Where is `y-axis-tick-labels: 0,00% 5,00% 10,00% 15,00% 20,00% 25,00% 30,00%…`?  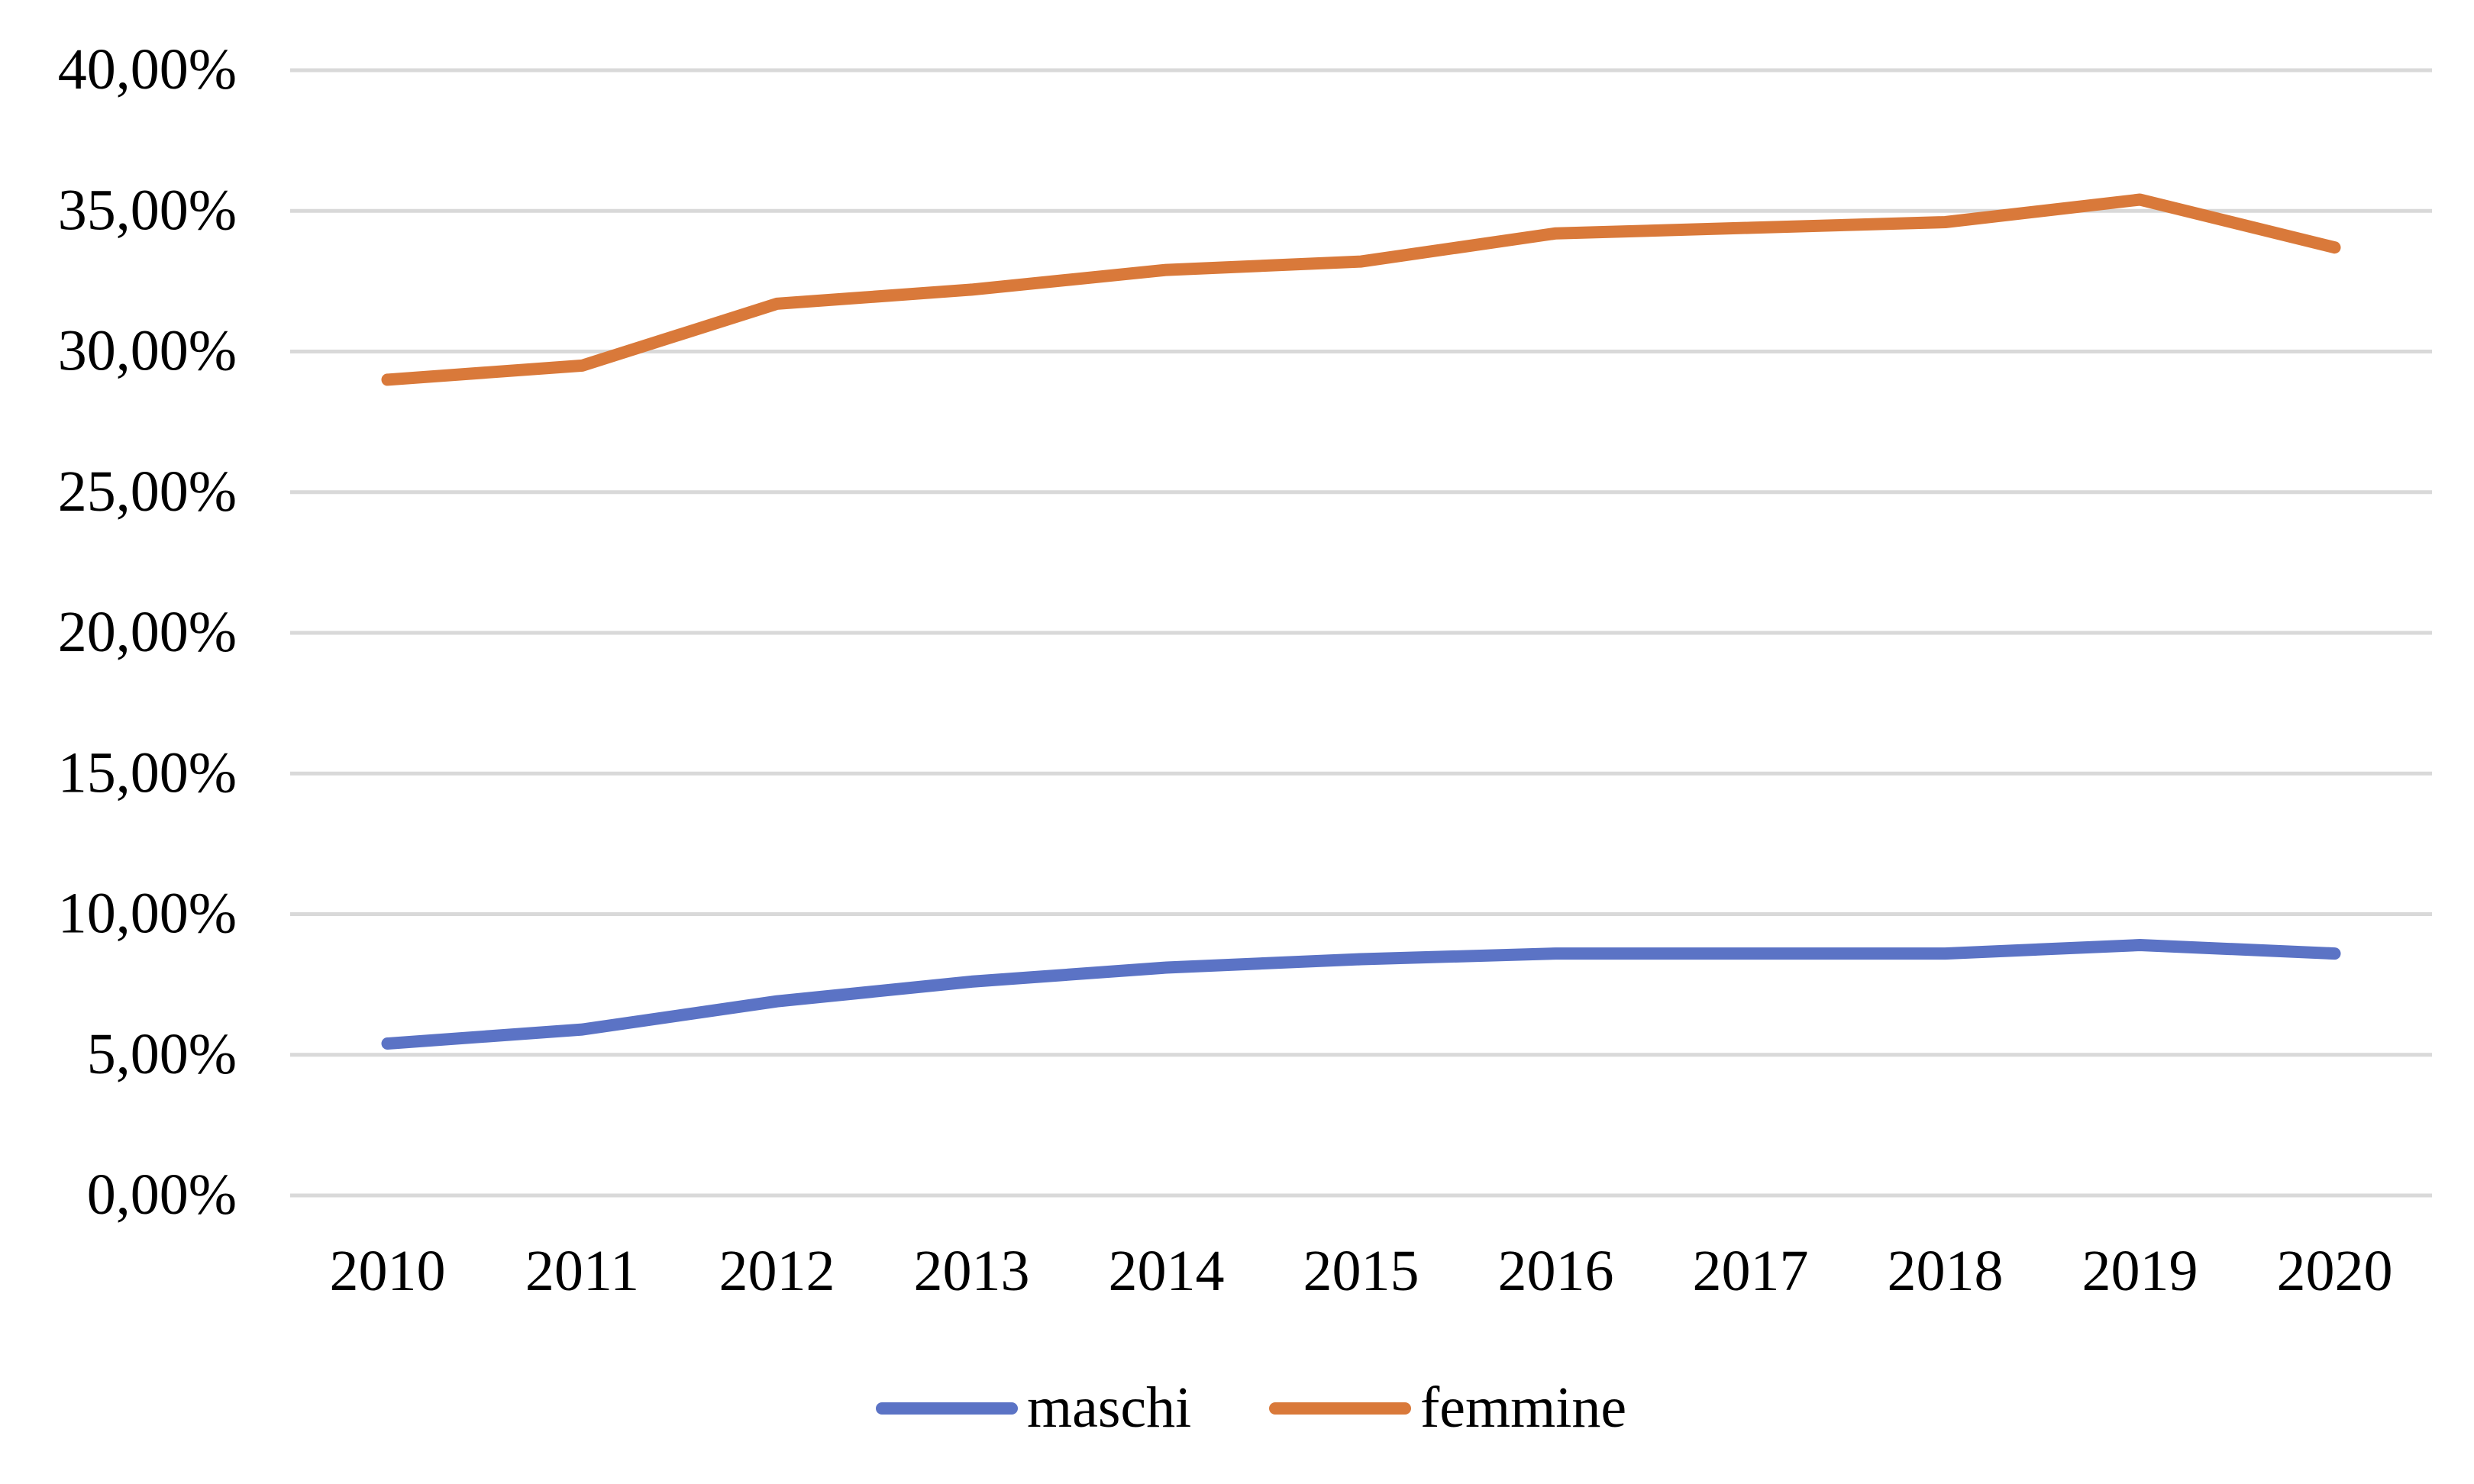
y-axis-tick-labels: 0,00% 5,00% 10,00% 15,00% 20,00% 25,00% 30,00%… is located at coordinates (148, 632).